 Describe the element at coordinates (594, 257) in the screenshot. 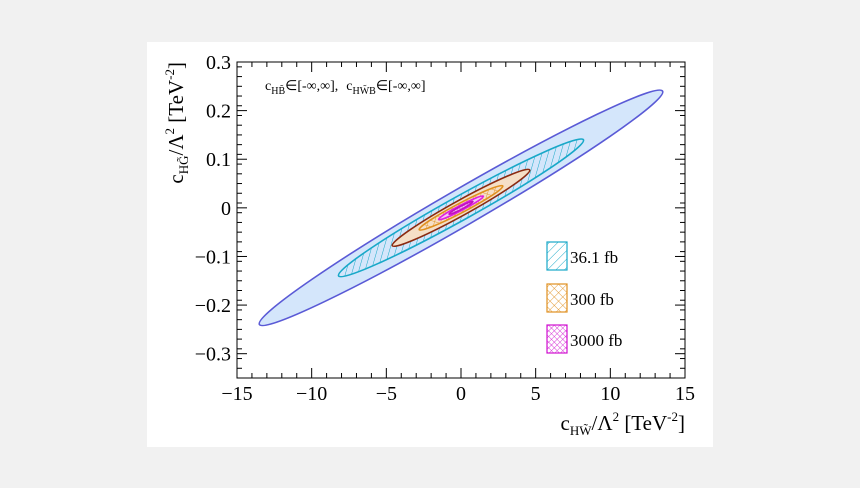

I see `legend-label-36fb: 36.1 fb` at that location.